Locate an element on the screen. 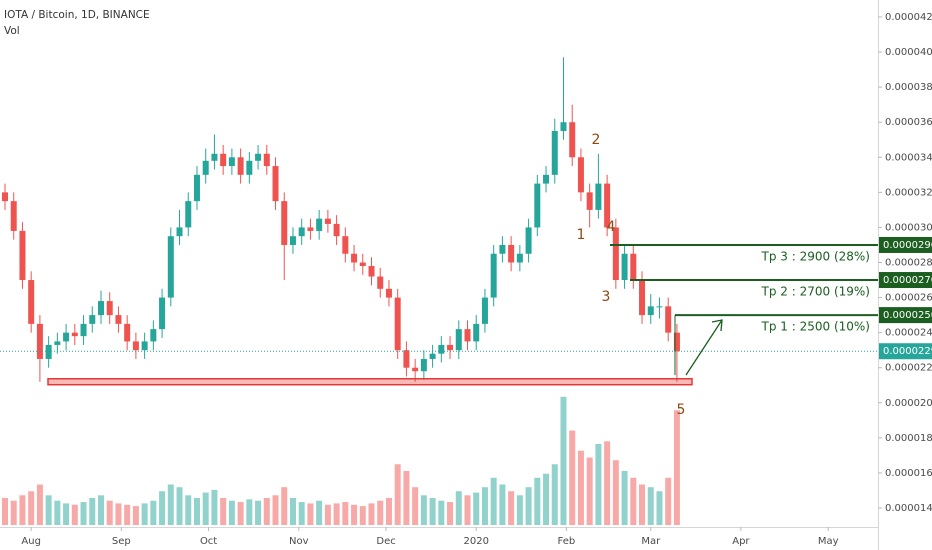 This screenshot has width=932, height=550. y-tick-label: 0.00001400 is located at coordinates (908, 508).